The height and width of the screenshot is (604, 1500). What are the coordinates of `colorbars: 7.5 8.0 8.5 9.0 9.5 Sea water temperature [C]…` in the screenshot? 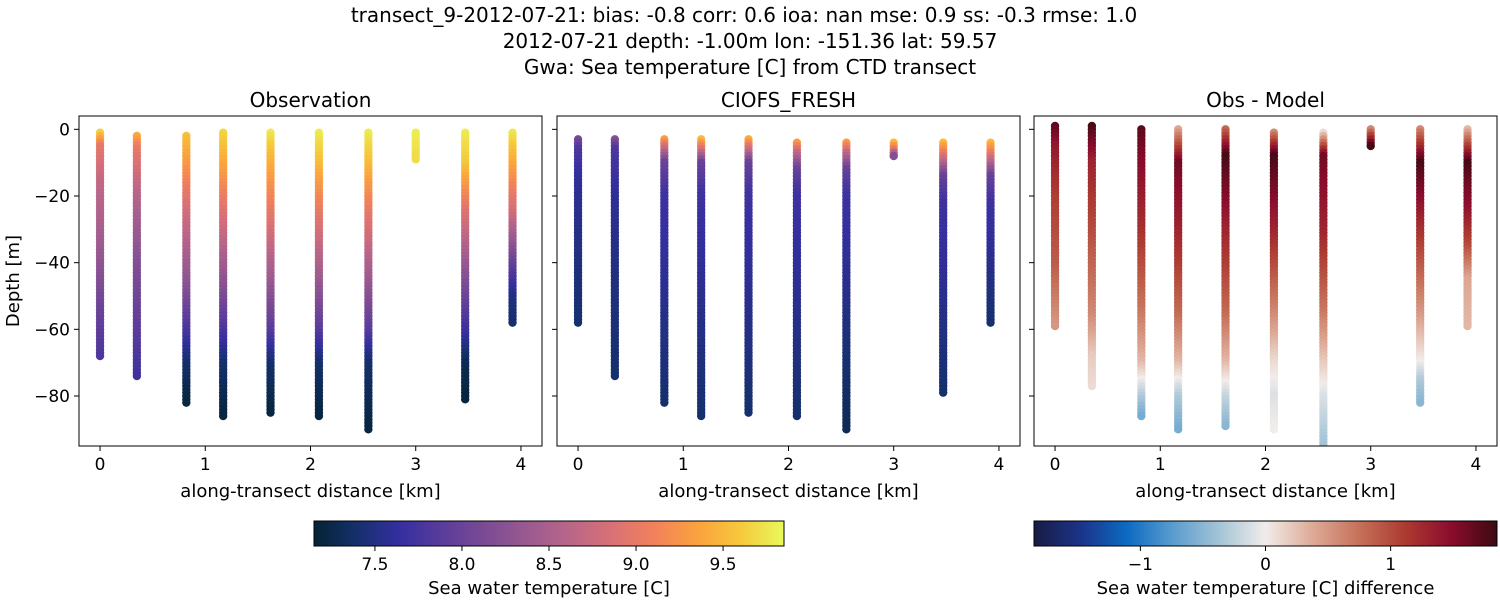 It's located at (905, 559).